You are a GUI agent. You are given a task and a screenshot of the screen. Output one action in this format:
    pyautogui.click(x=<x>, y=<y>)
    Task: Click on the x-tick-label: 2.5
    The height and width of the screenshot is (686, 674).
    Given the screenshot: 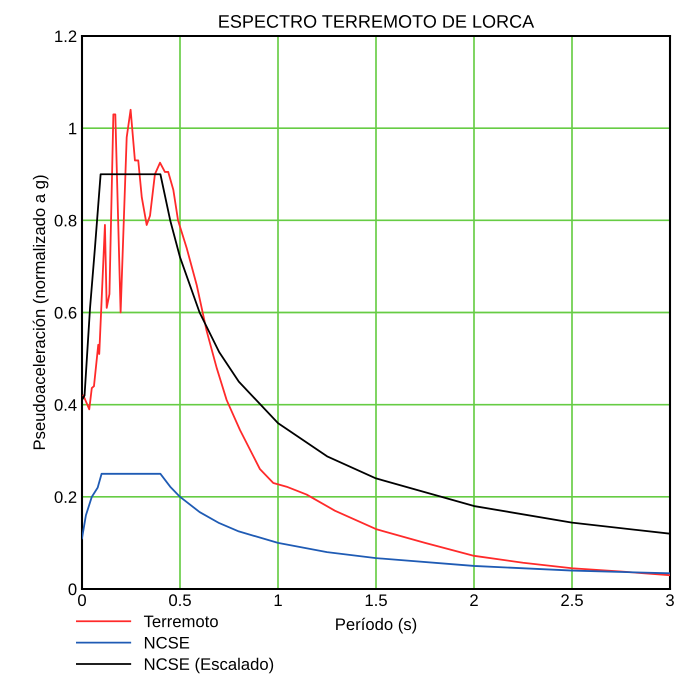 What is the action you would take?
    pyautogui.click(x=572, y=600)
    